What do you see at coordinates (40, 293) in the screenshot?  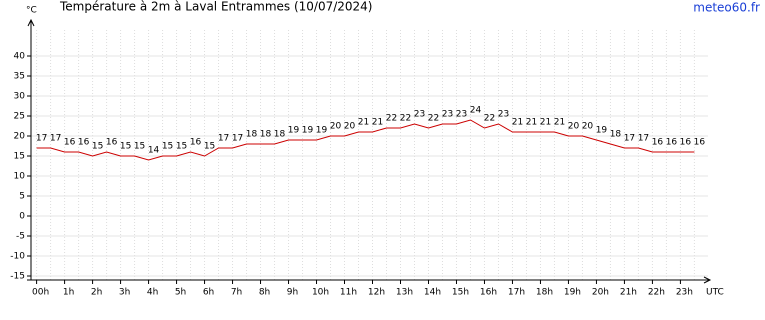 I see `x-tick-label: 00h` at bounding box center [40, 293].